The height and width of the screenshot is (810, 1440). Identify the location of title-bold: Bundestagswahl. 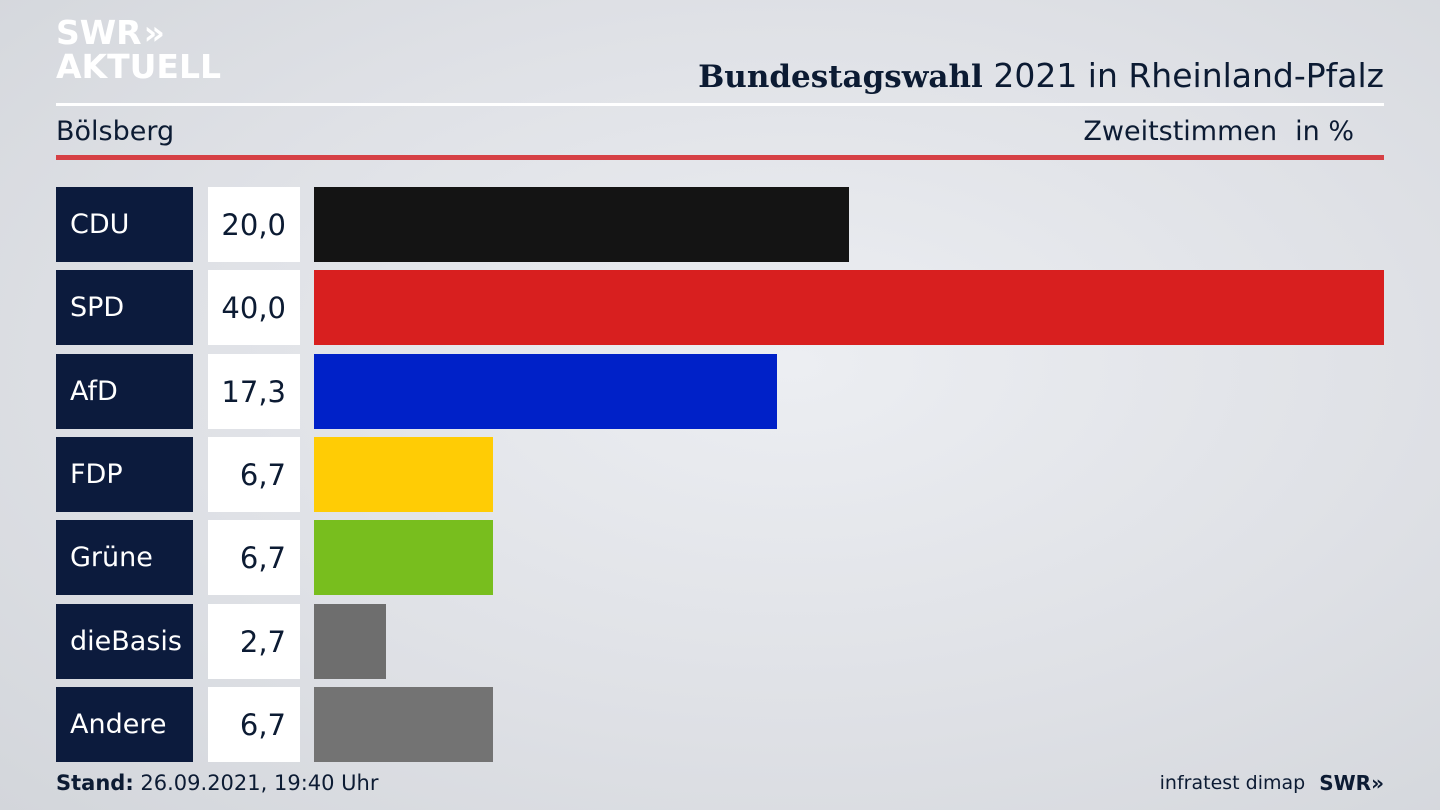
(840, 77).